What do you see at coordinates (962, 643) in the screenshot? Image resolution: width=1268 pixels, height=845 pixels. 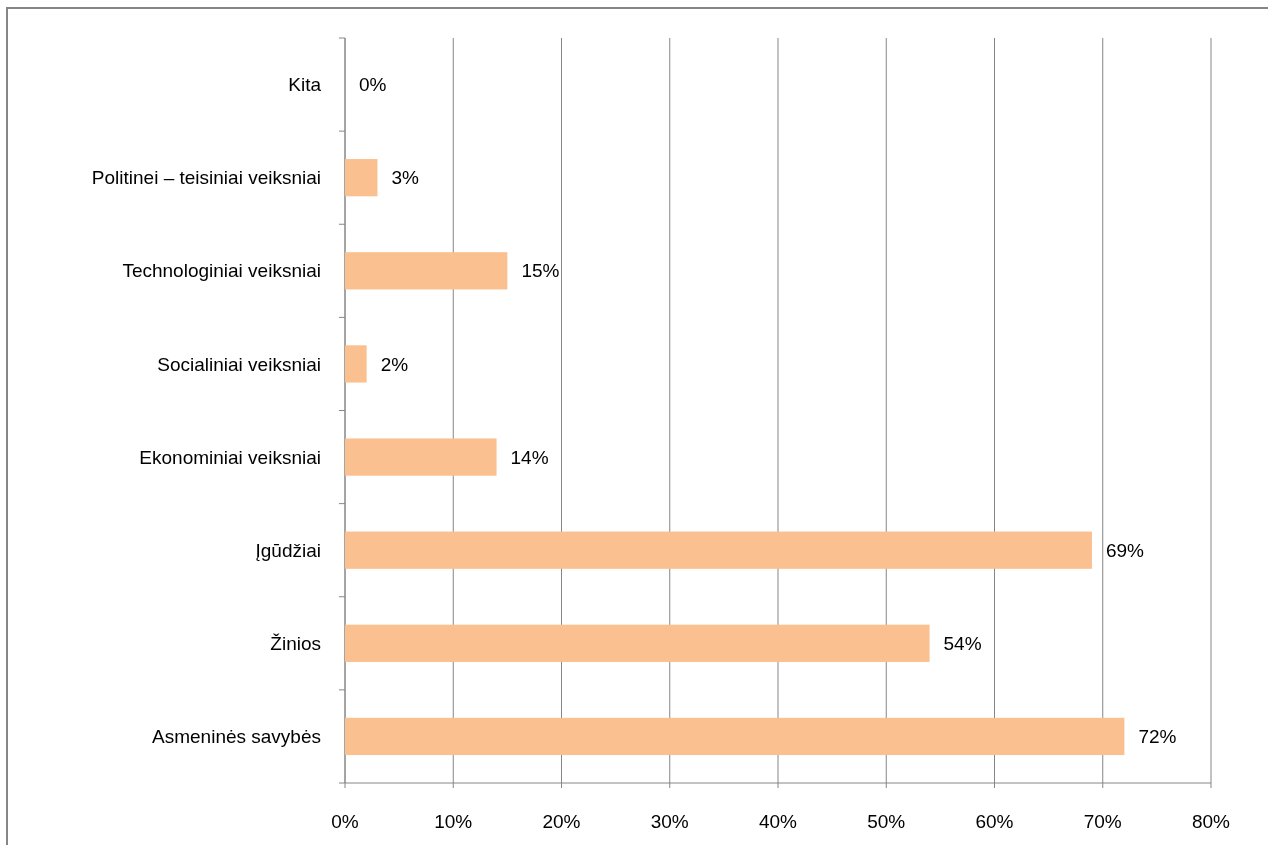 I see `data-label: 54%` at bounding box center [962, 643].